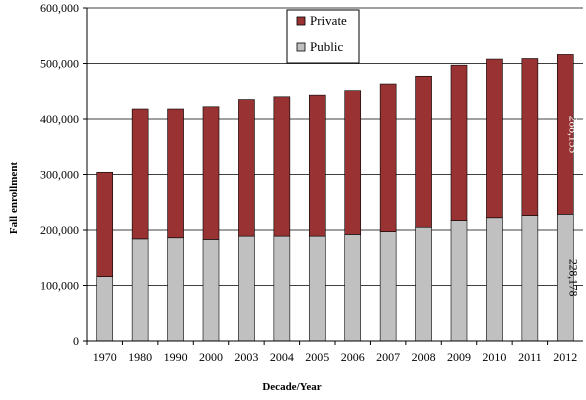 The height and width of the screenshot is (400, 586). Describe the element at coordinates (459, 281) in the screenshot. I see `bar-public-2009` at that location.